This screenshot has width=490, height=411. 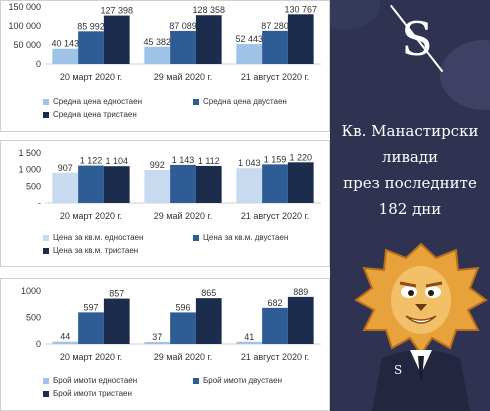 What do you see at coordinates (157, 337) in the screenshot?
I see `data-label: 37` at bounding box center [157, 337].